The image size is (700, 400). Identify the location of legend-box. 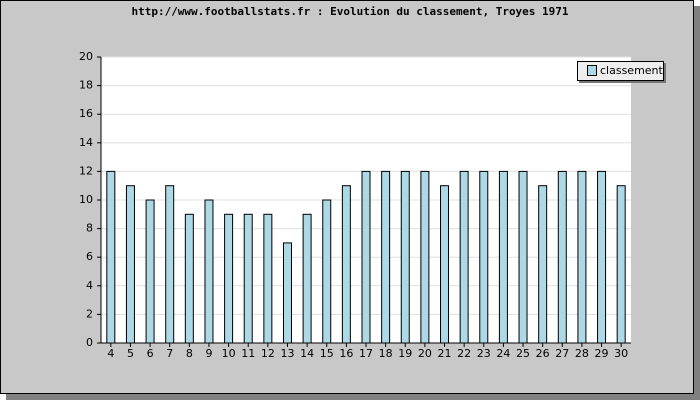
(620, 71).